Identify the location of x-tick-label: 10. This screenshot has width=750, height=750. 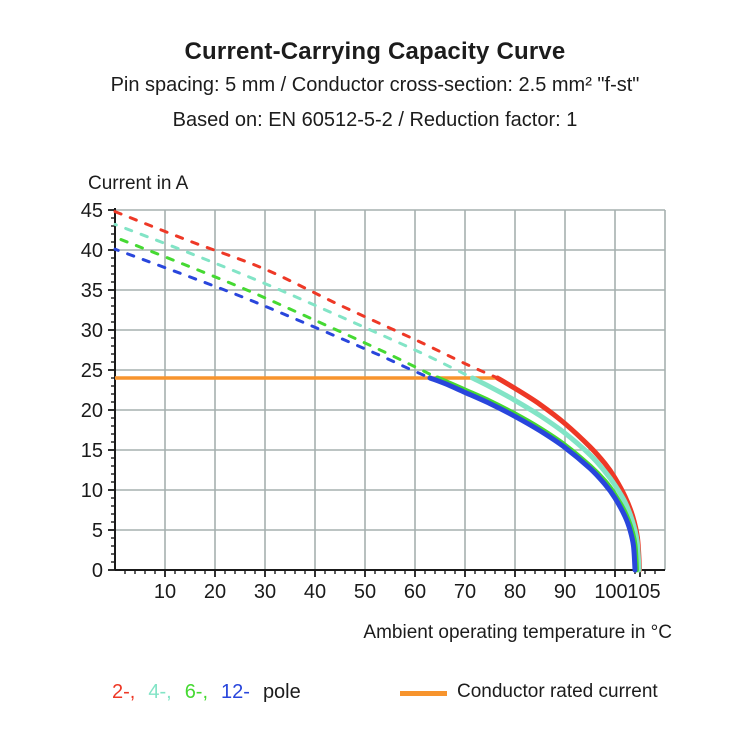
(165, 592).